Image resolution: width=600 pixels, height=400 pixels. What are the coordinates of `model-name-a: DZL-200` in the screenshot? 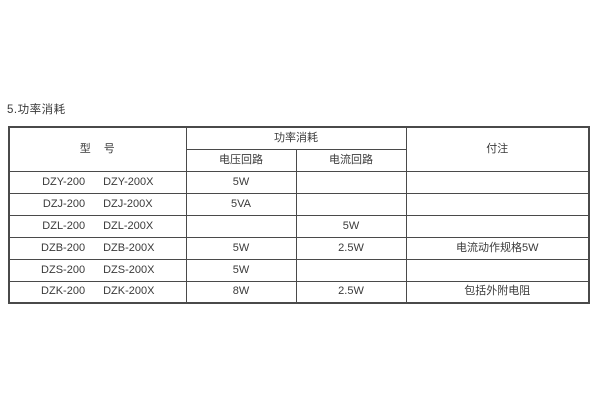 It's located at (64, 225).